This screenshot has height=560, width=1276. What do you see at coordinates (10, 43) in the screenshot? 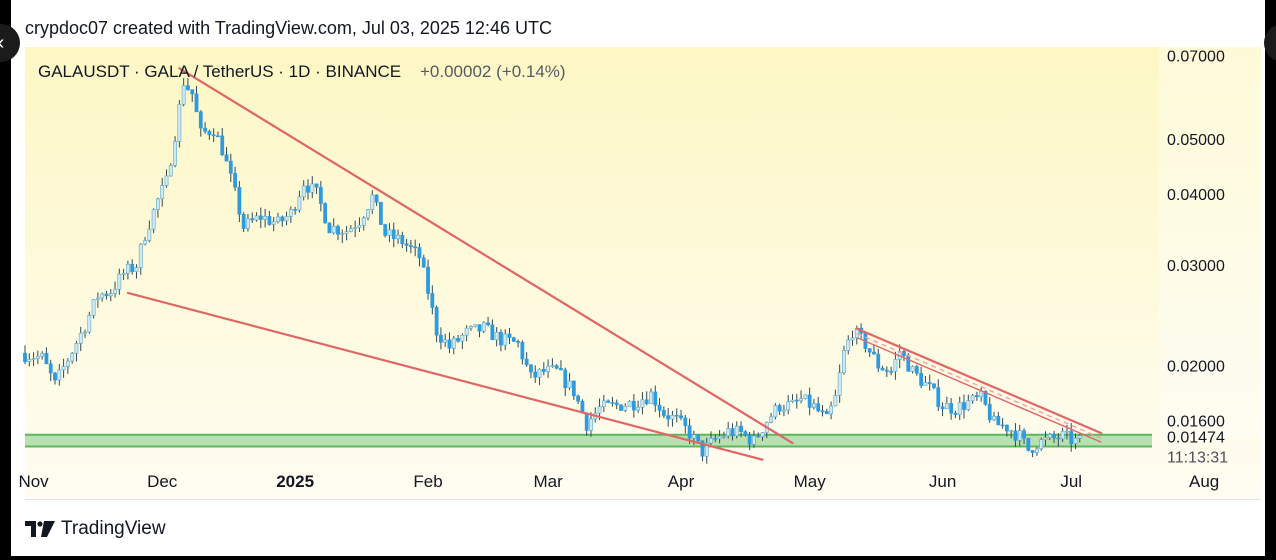
I see `chevron-left-icon: ‹` at bounding box center [10, 43].